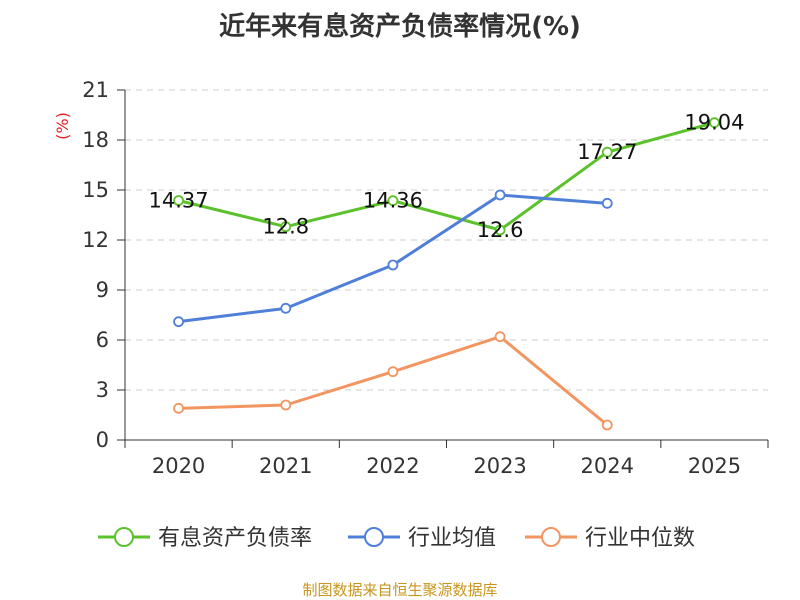 The height and width of the screenshot is (600, 800). Describe the element at coordinates (285, 466) in the screenshot. I see `x-tick-label: 2021` at that location.